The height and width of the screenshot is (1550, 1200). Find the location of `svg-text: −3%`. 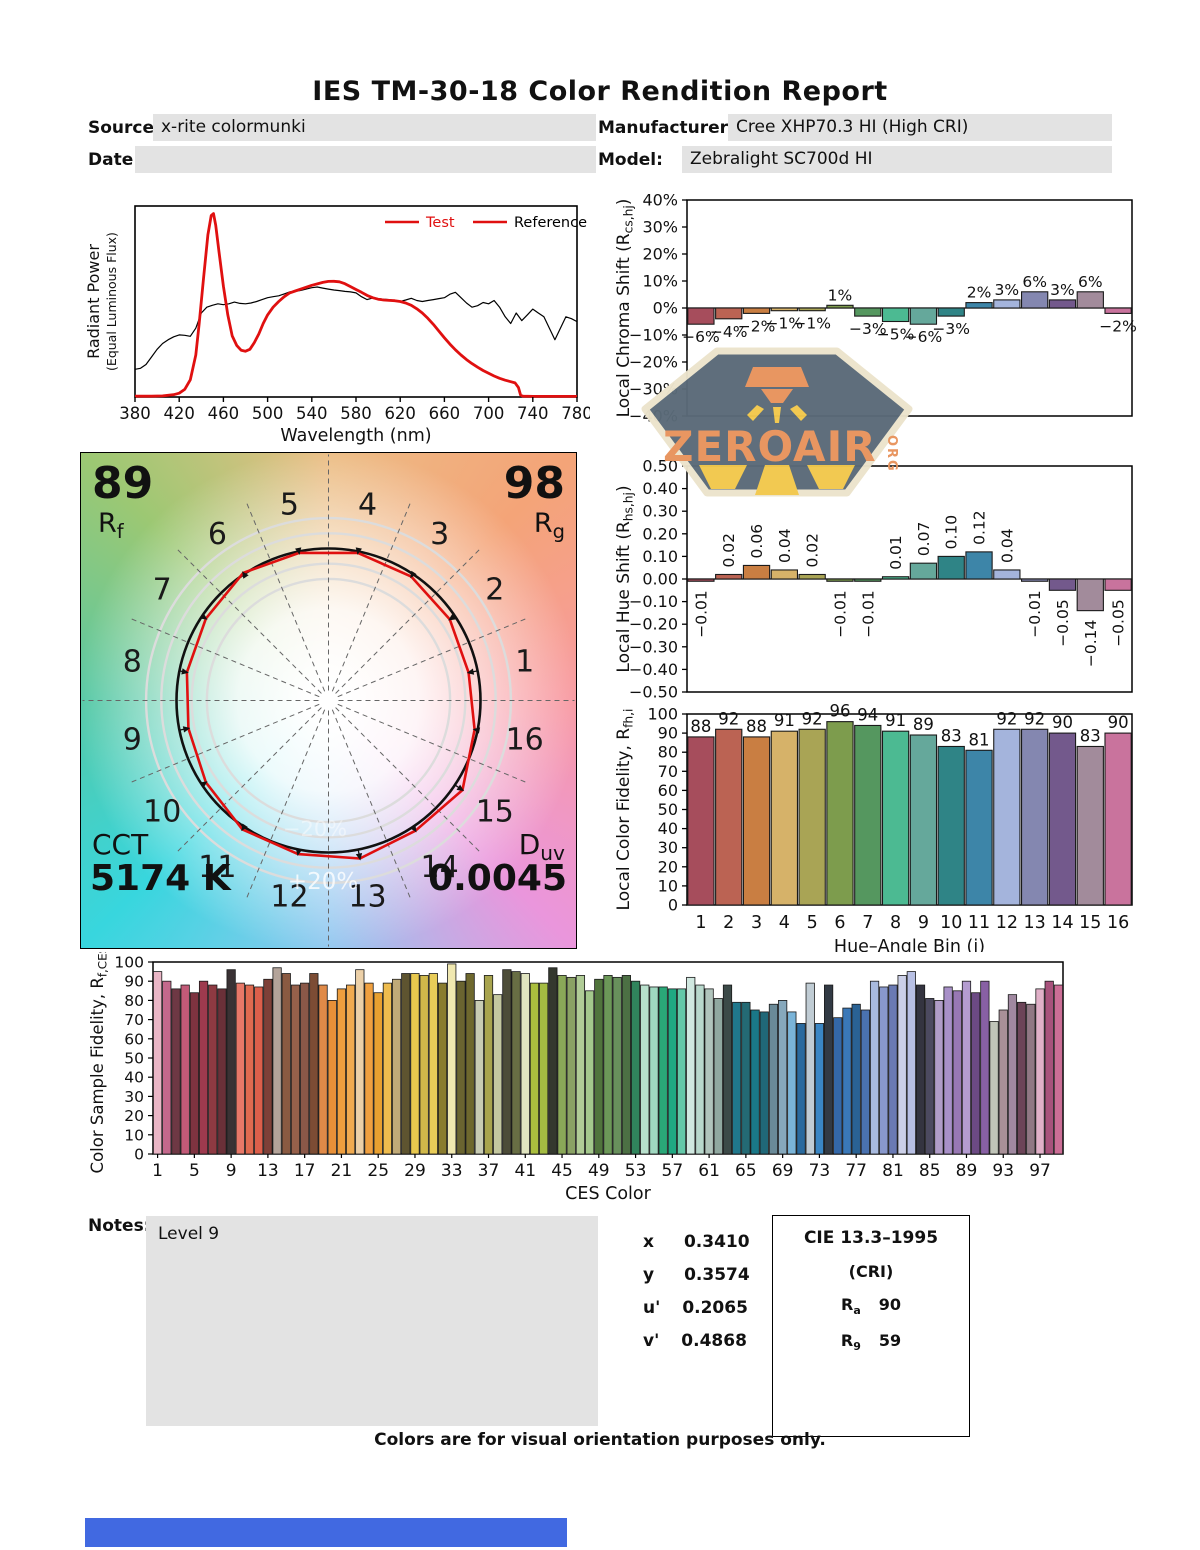

svg-text: −3% is located at coordinates (868, 329).